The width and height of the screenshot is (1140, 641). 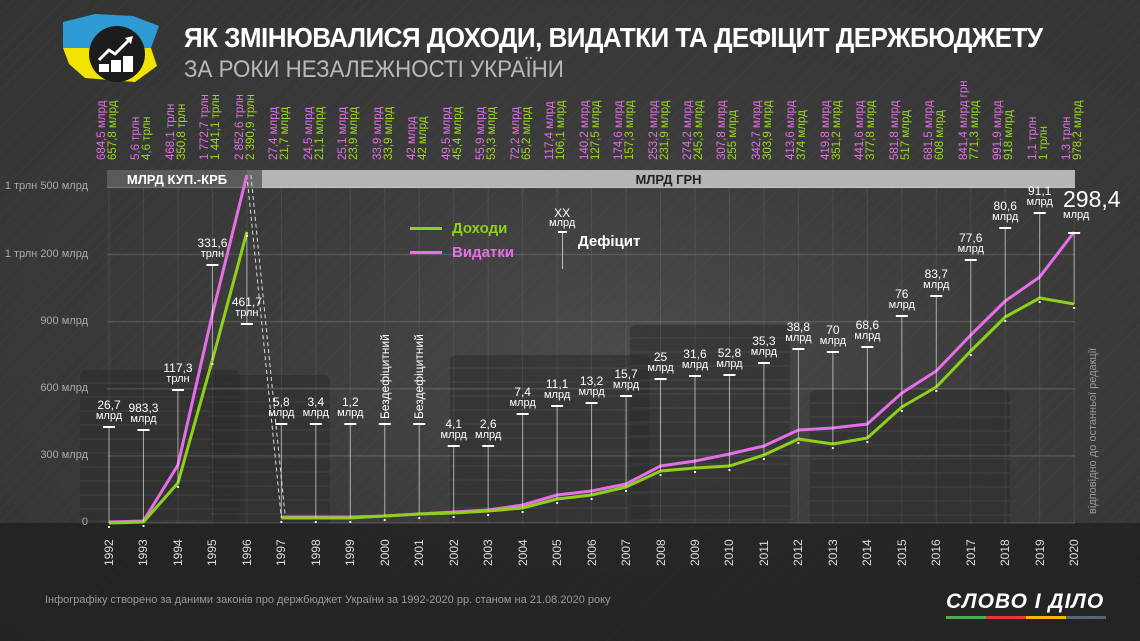 I want to click on y-tick-label: 1 трлн 200 млрд, so click(x=46, y=253).